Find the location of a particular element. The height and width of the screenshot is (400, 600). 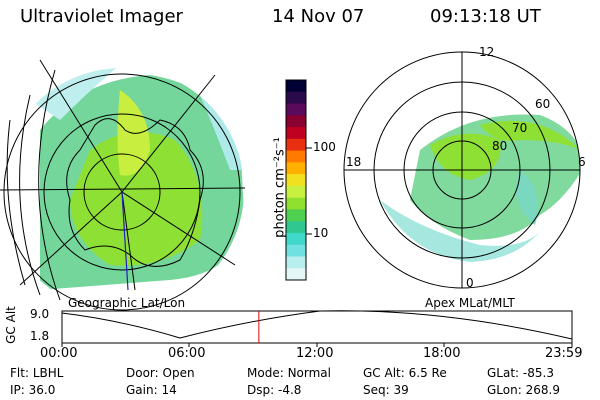

colorbar-tick-100: 100 is located at coordinates (324, 147).